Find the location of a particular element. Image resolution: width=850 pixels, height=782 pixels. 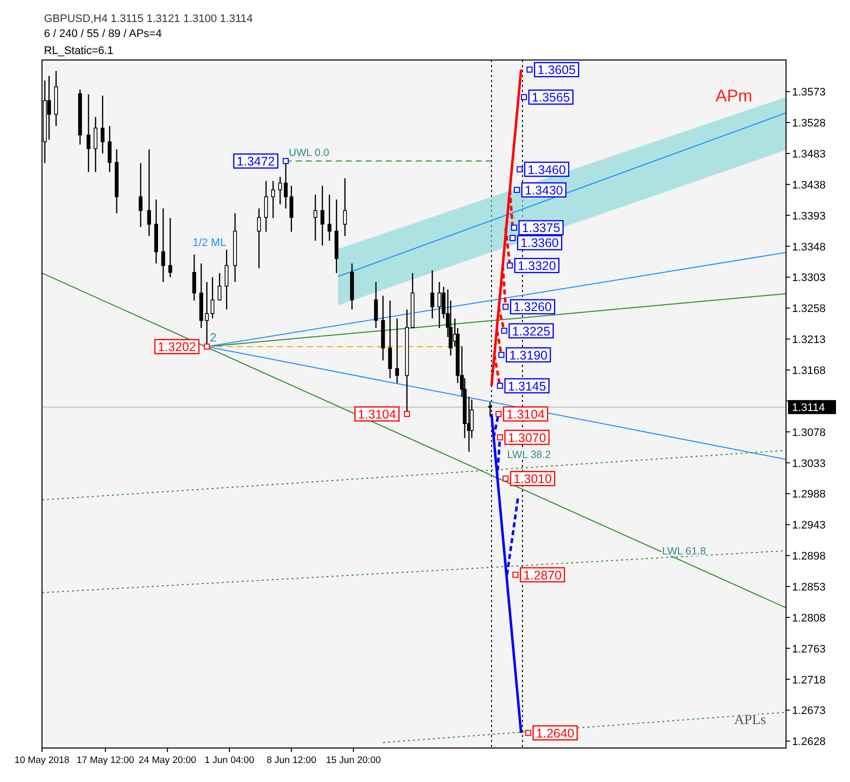

x-tick-label: 8 Jun 12:00 is located at coordinates (291, 760).